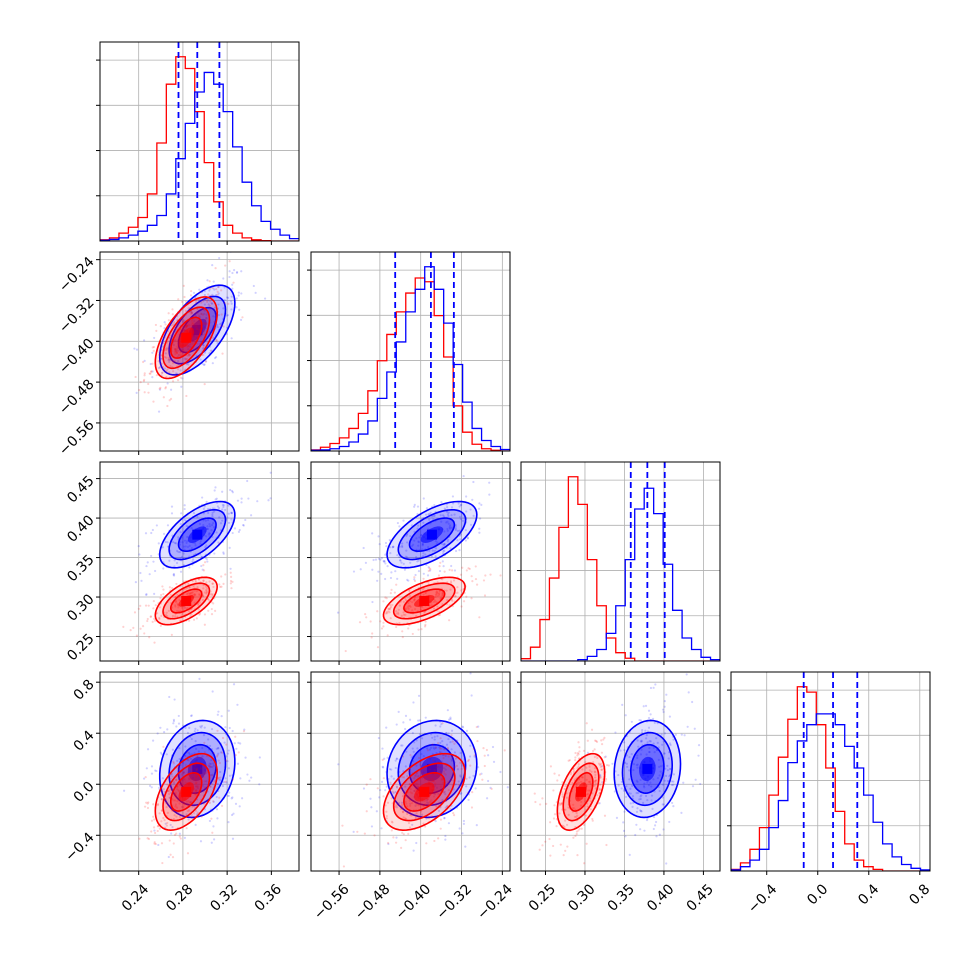 This screenshot has width=970, height=970. I want to click on y-tick-label: −0.56, so click(77, 438).